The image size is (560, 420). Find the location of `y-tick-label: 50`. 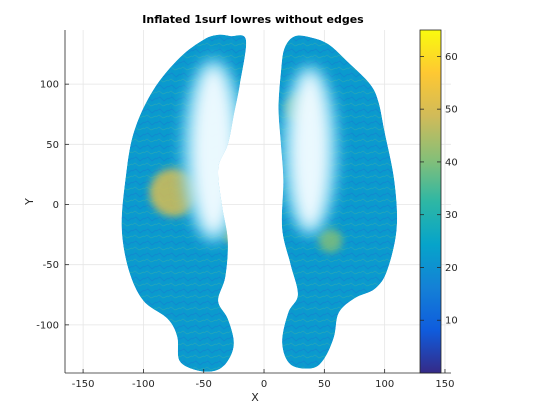

y-tick-label: 50 is located at coordinates (52, 145).